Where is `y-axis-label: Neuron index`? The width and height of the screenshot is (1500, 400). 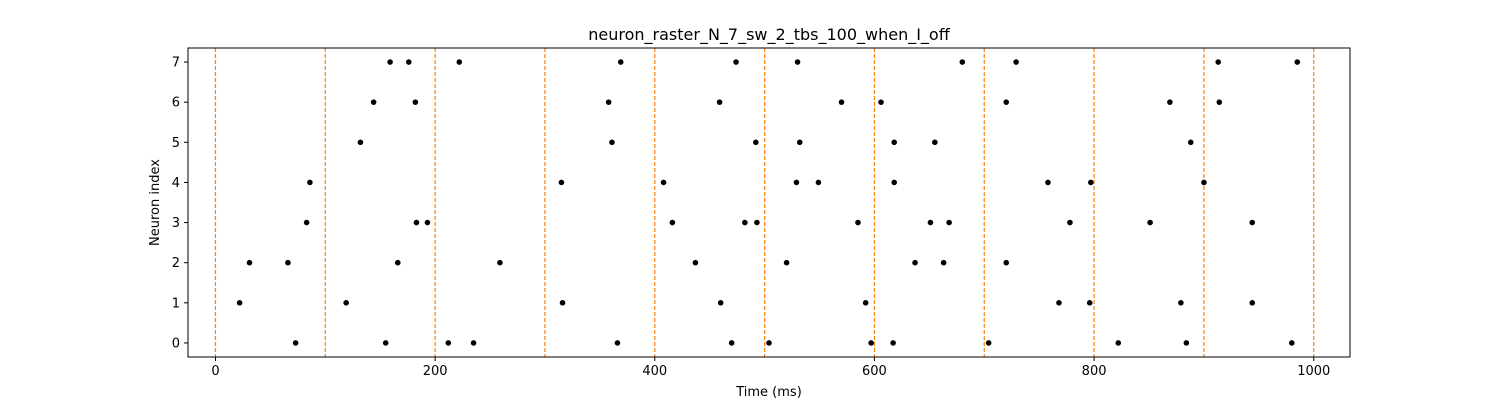 y-axis-label: Neuron index is located at coordinates (155, 202).